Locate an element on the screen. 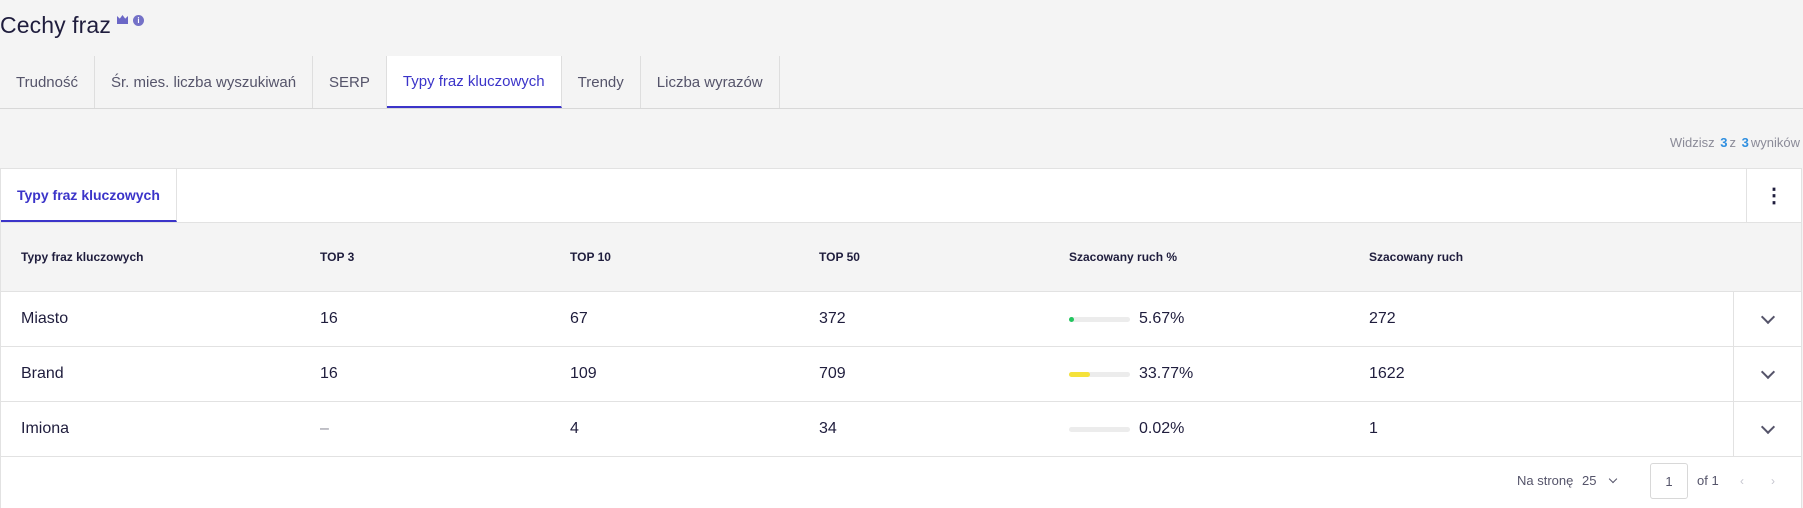  cell-top3: – is located at coordinates (324, 428).